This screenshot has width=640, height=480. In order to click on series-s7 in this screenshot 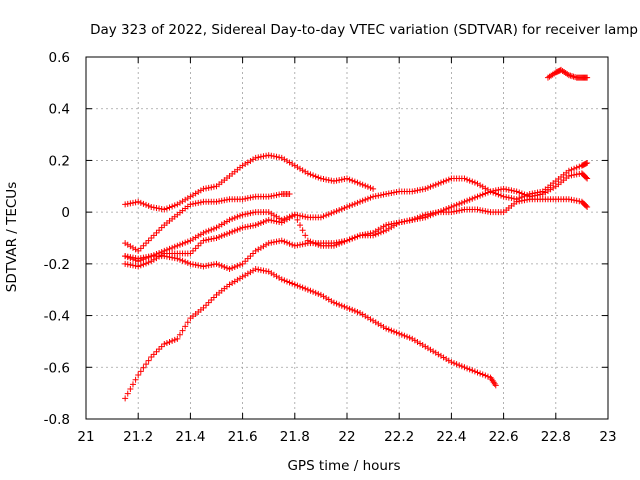, I will do `click(567, 73)`.